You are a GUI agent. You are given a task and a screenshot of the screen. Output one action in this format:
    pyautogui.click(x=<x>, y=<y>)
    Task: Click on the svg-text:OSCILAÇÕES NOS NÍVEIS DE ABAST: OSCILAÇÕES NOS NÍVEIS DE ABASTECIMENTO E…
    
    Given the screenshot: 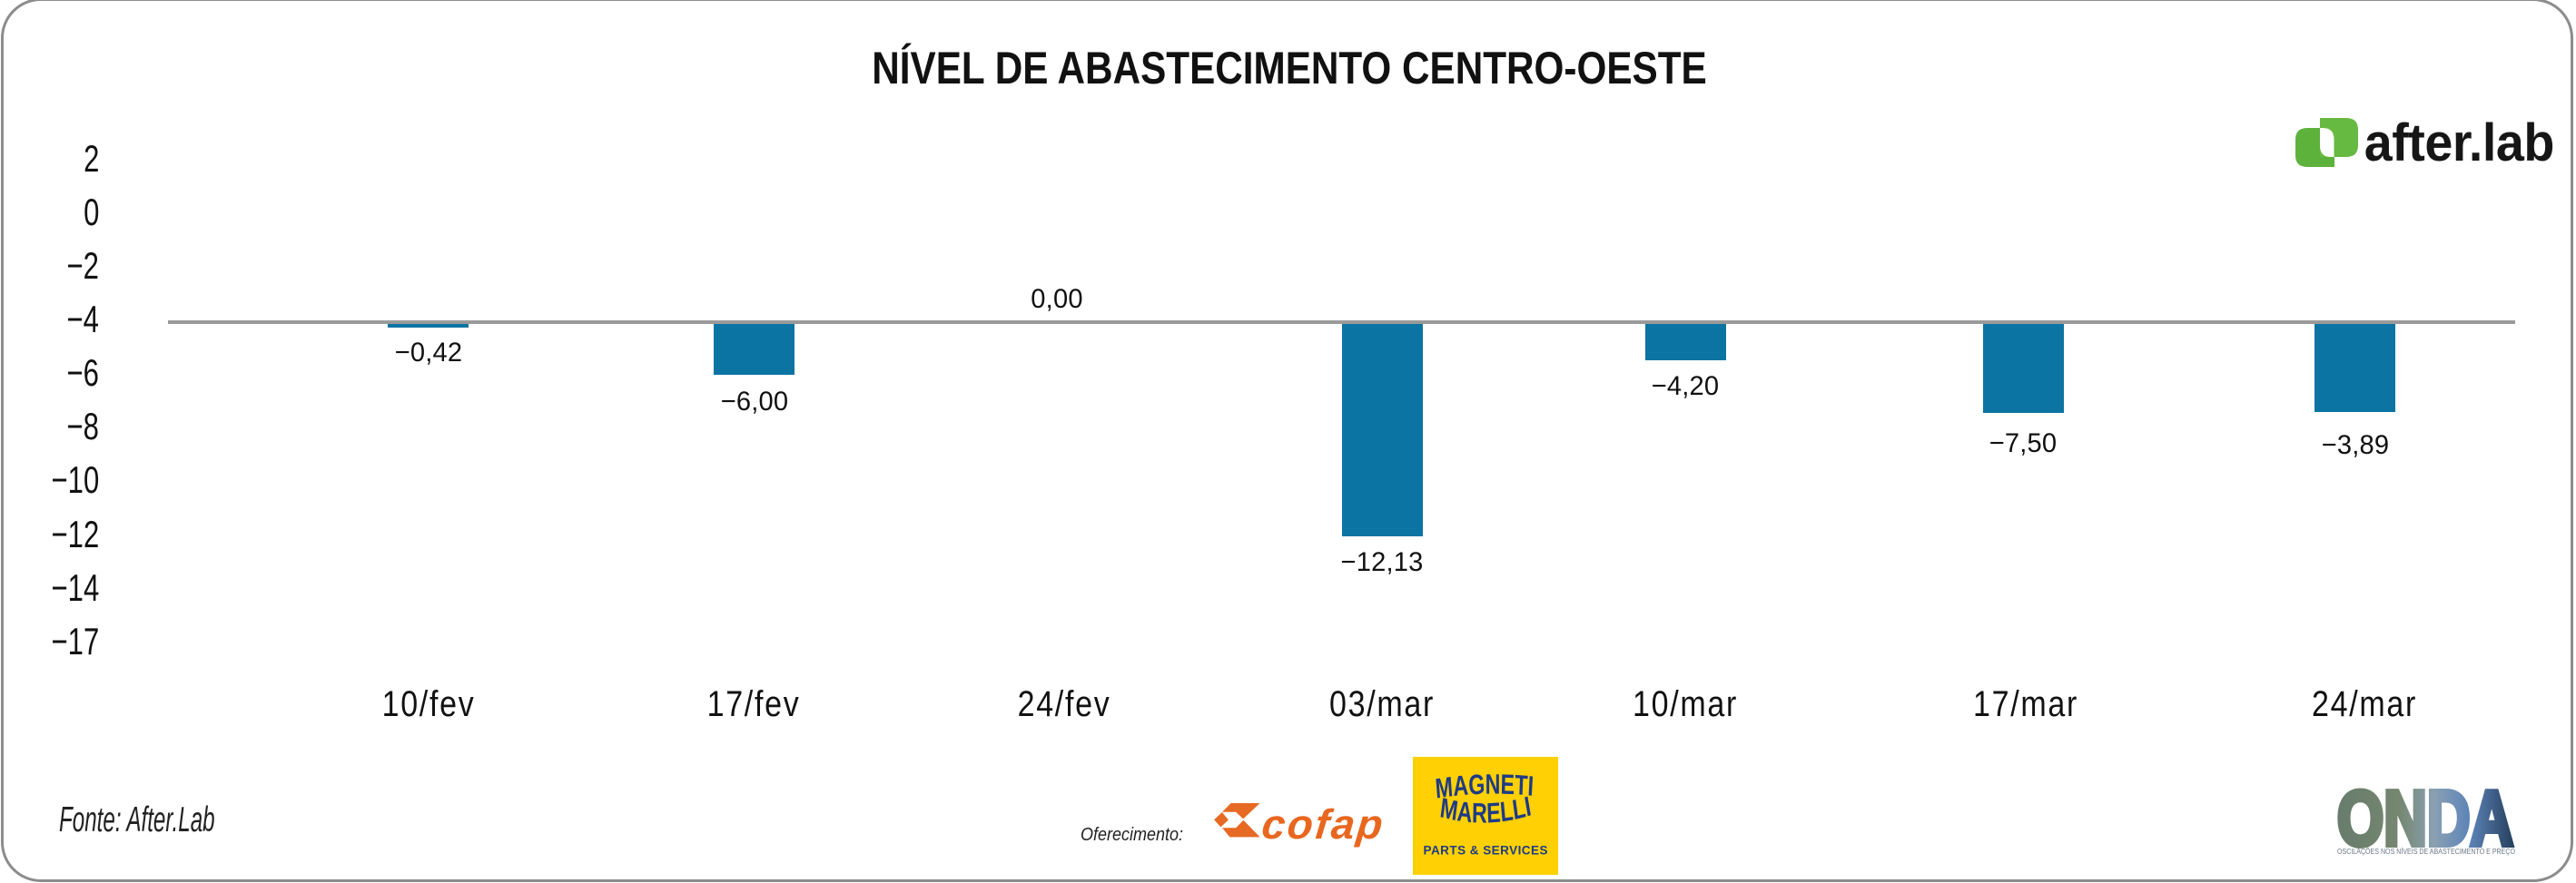 What is the action you would take?
    pyautogui.click(x=2426, y=852)
    